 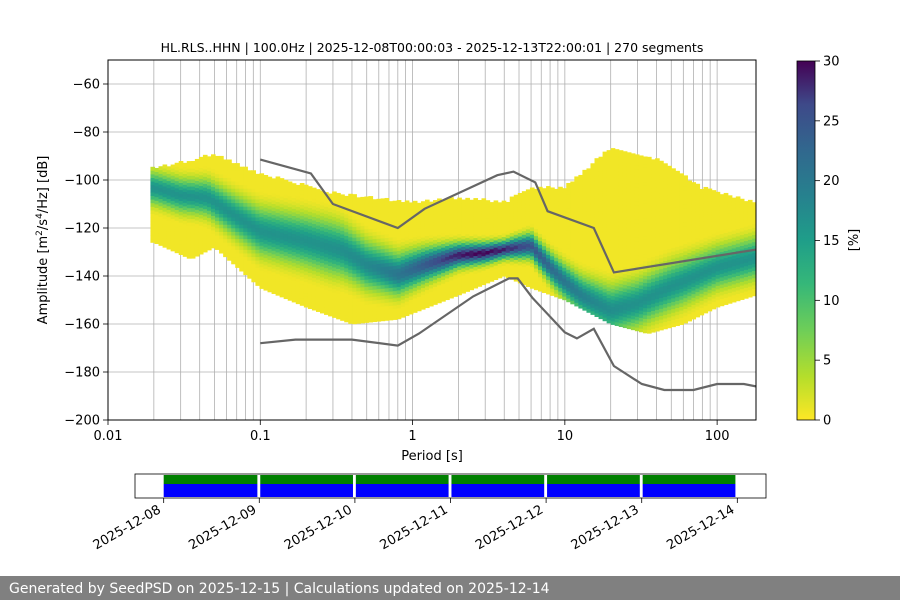 I want to click on timeline-segment-top, so click(x=211, y=479).